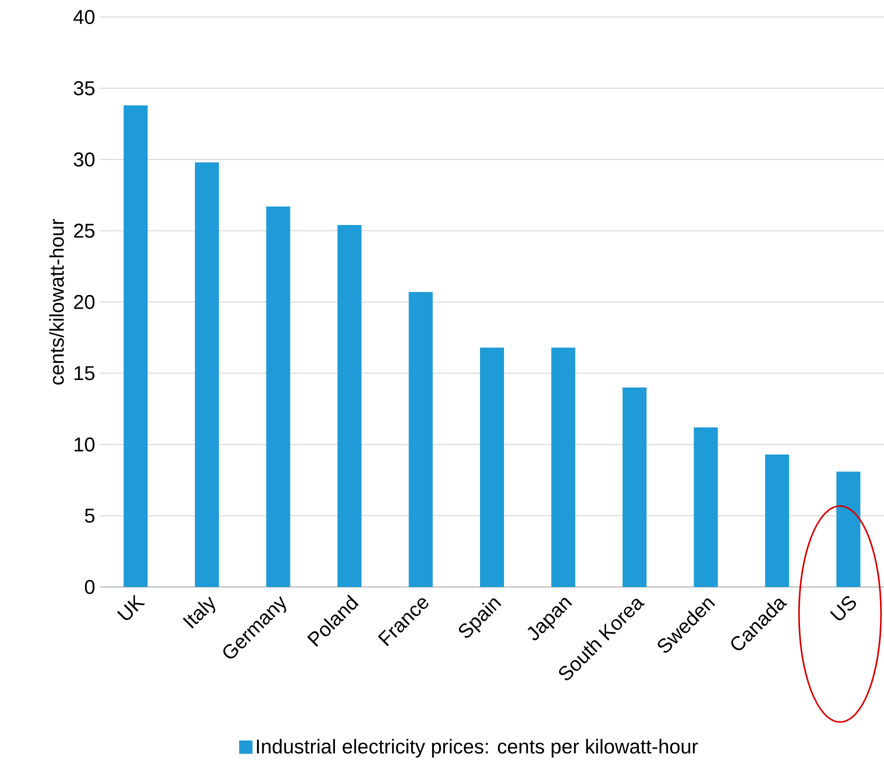 This screenshot has width=884, height=765. I want to click on y-tick-label: 10, so click(84, 444).